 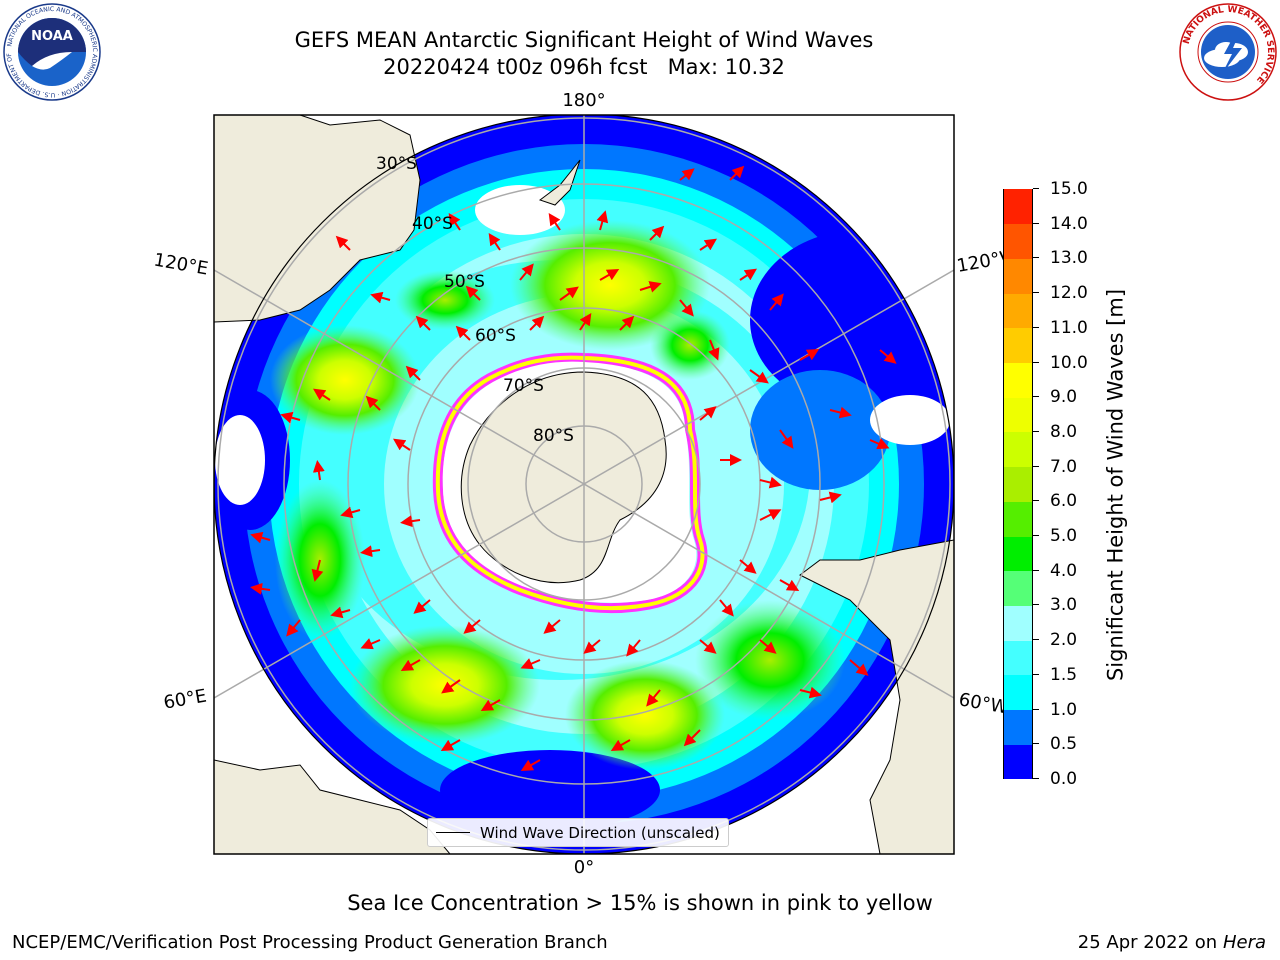 I want to click on colorbar-tick-label: 8.0, so click(x=1064, y=431).